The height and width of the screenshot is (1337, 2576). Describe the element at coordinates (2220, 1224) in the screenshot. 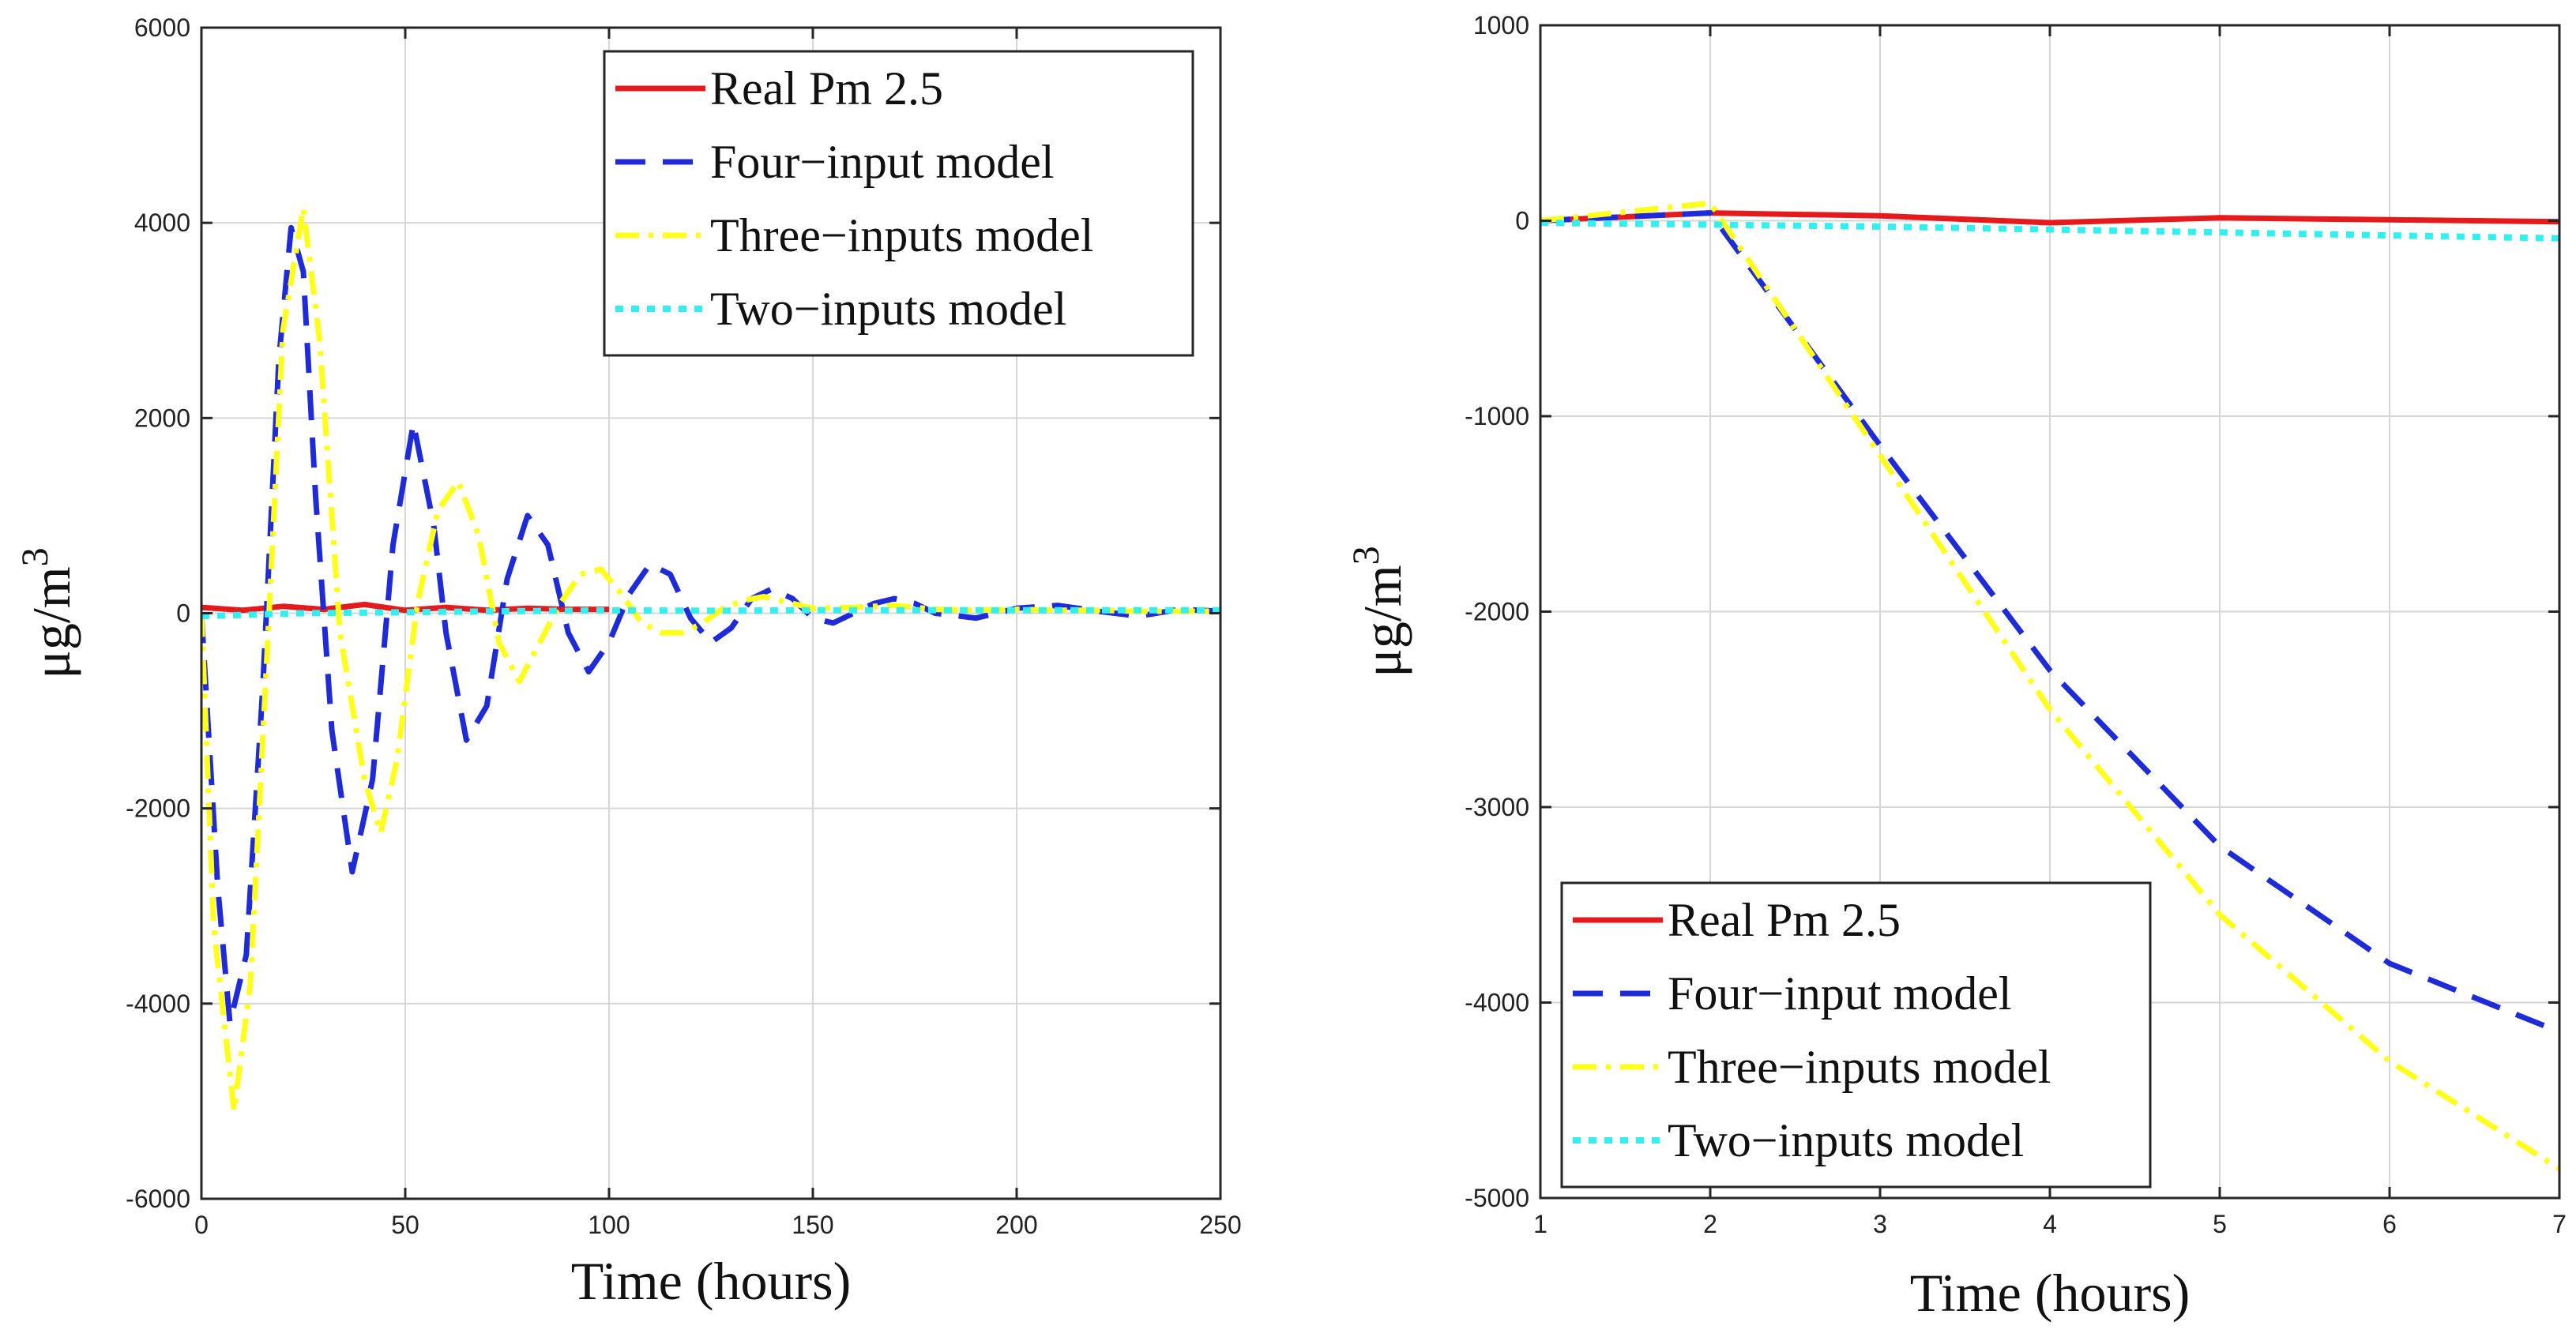

I see `x-tick-label: 5` at that location.